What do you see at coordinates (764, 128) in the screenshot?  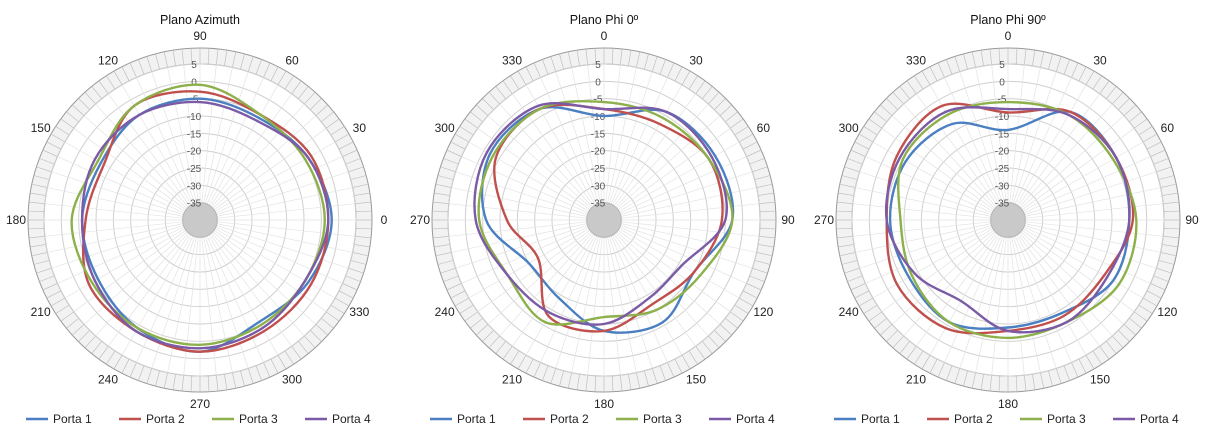 I see `angle-label: 60` at bounding box center [764, 128].